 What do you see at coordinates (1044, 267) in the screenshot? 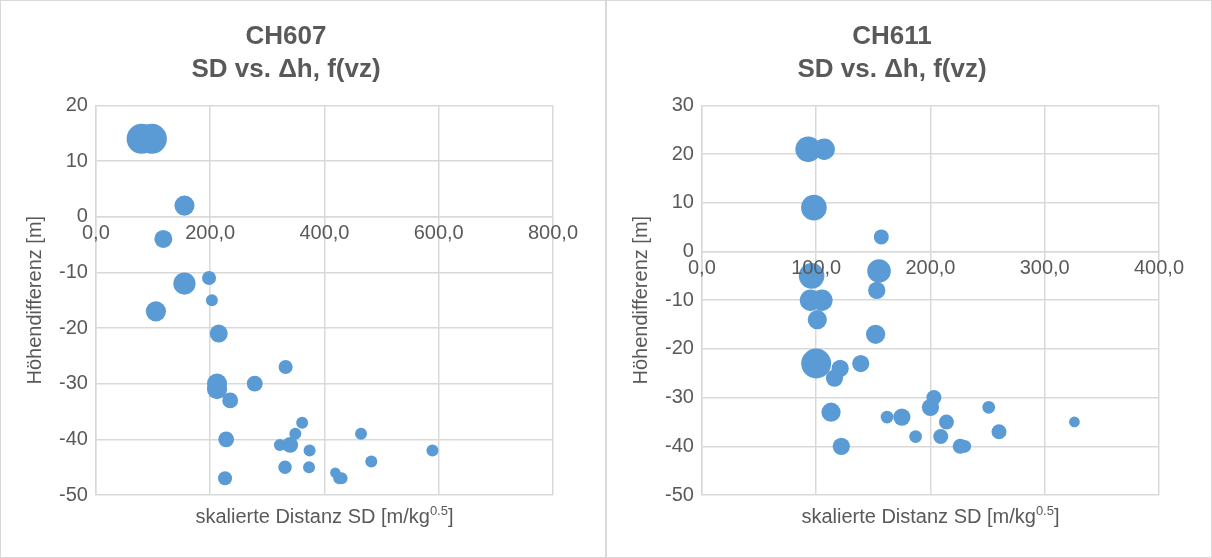
I see `x-tick-label: 300,0` at bounding box center [1044, 267].